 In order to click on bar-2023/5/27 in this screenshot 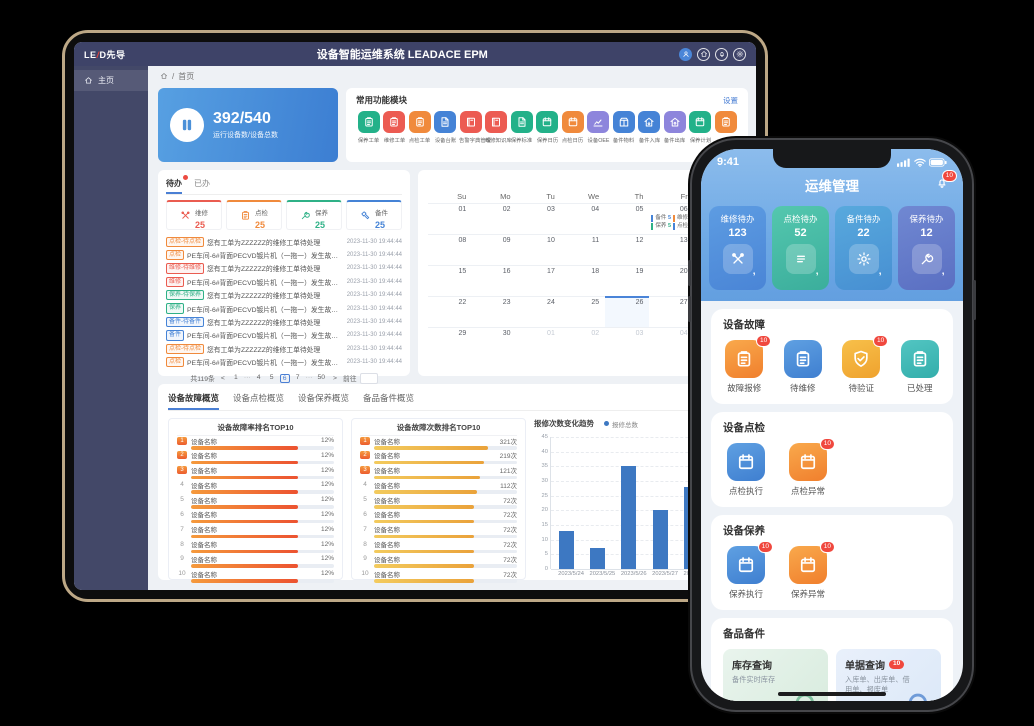, I will do `click(660, 539)`.